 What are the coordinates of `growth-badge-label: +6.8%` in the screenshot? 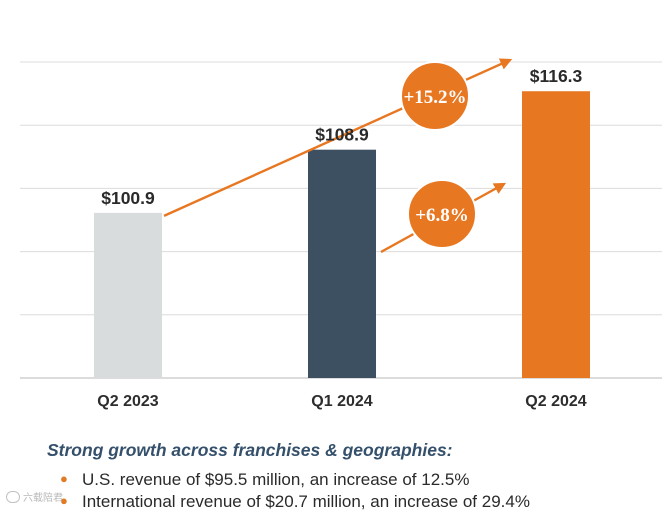 It's located at (442, 215).